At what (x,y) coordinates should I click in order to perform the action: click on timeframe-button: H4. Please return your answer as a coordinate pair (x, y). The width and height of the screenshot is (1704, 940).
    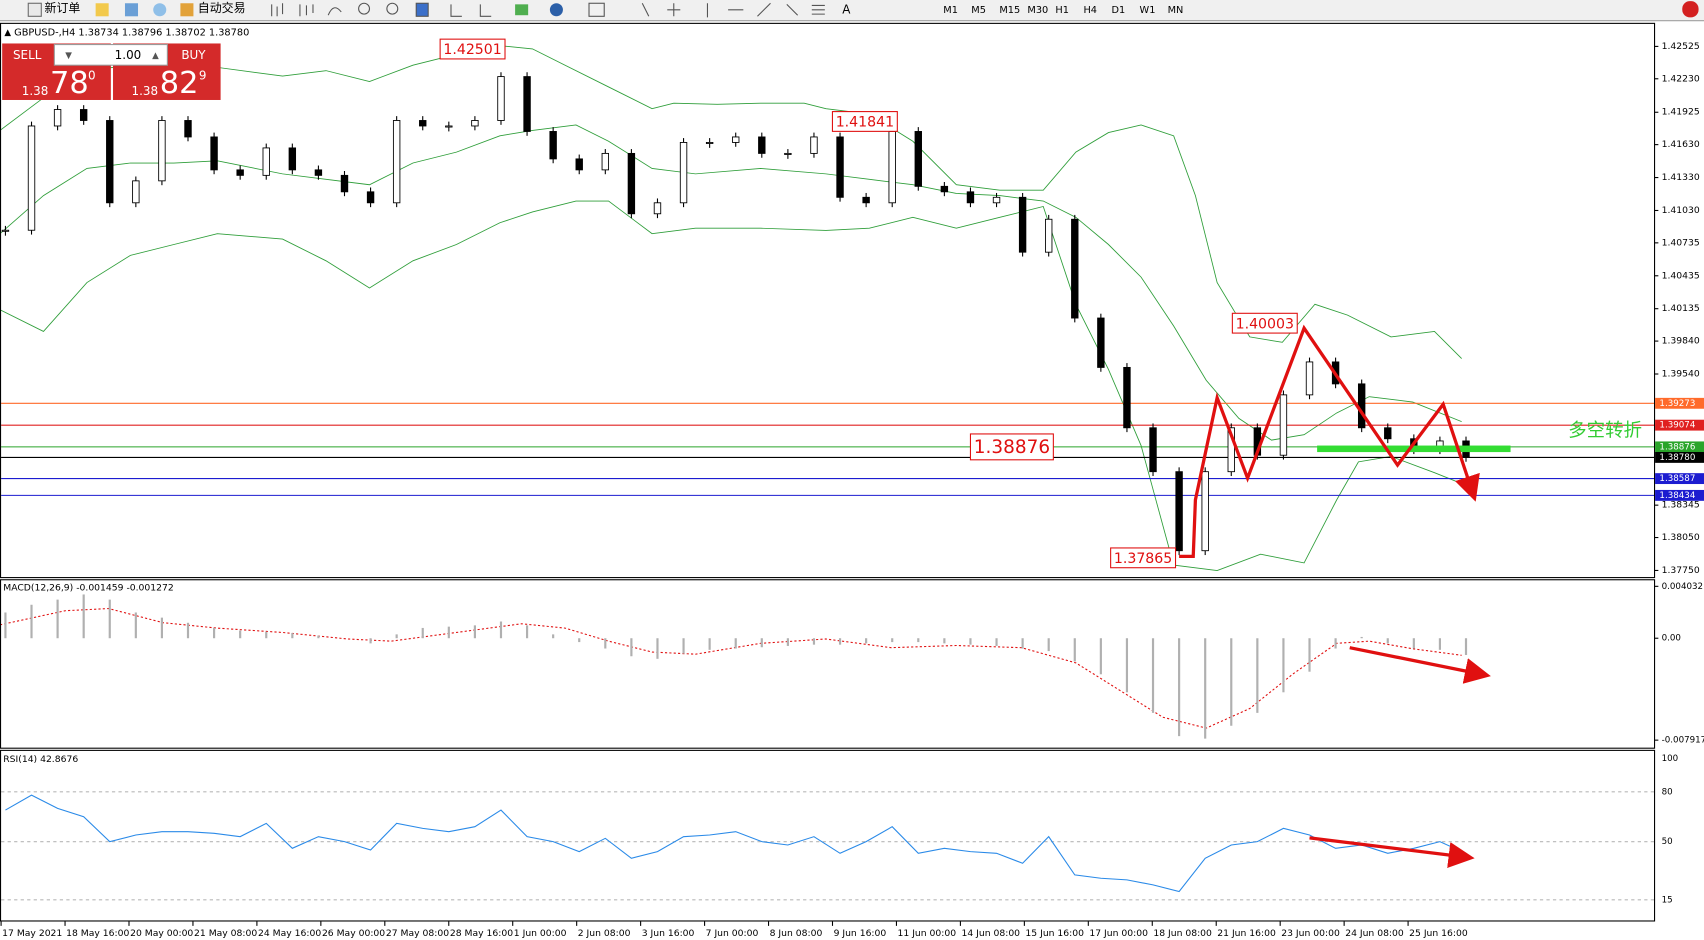
    Looking at the image, I should click on (1090, 10).